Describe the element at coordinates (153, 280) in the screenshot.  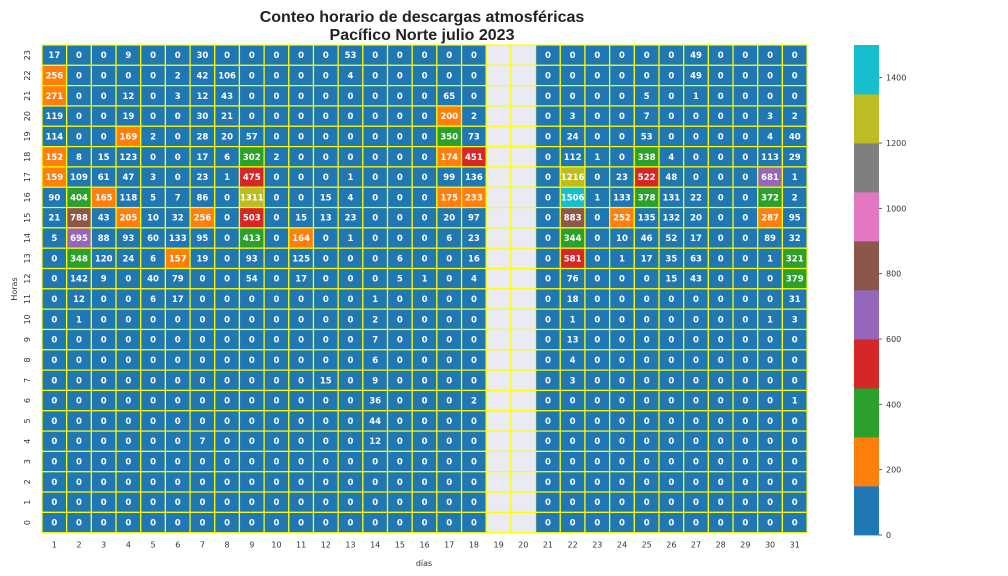
I see `heatmap-cell-label: 40` at that location.